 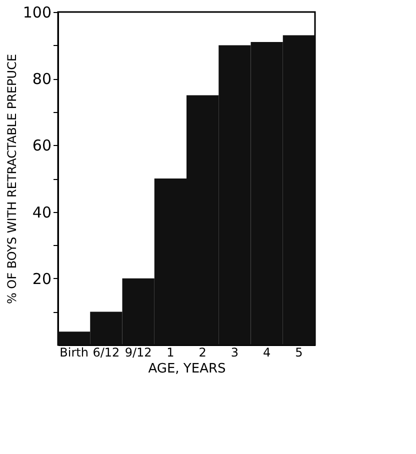 What do you see at coordinates (202, 353) in the screenshot?
I see `x-tick-label: 2` at bounding box center [202, 353].